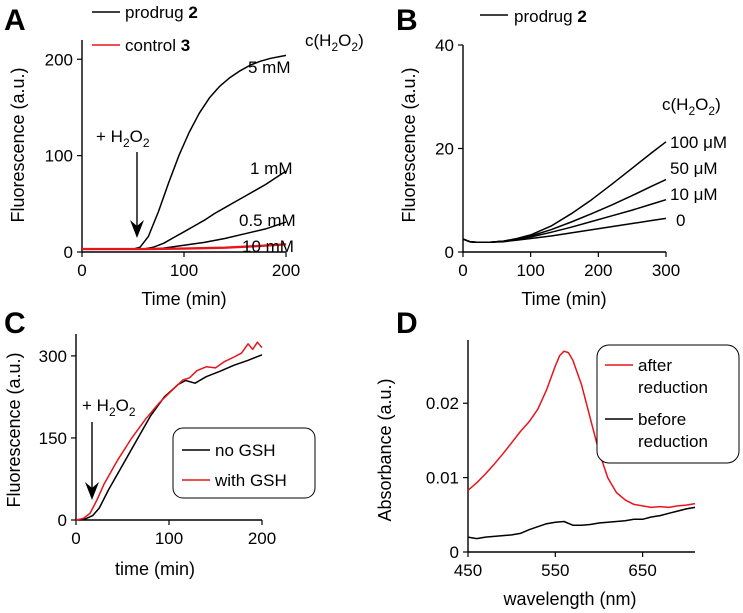  I want to click on panel-b-line-label: 10 μM, so click(694, 194).